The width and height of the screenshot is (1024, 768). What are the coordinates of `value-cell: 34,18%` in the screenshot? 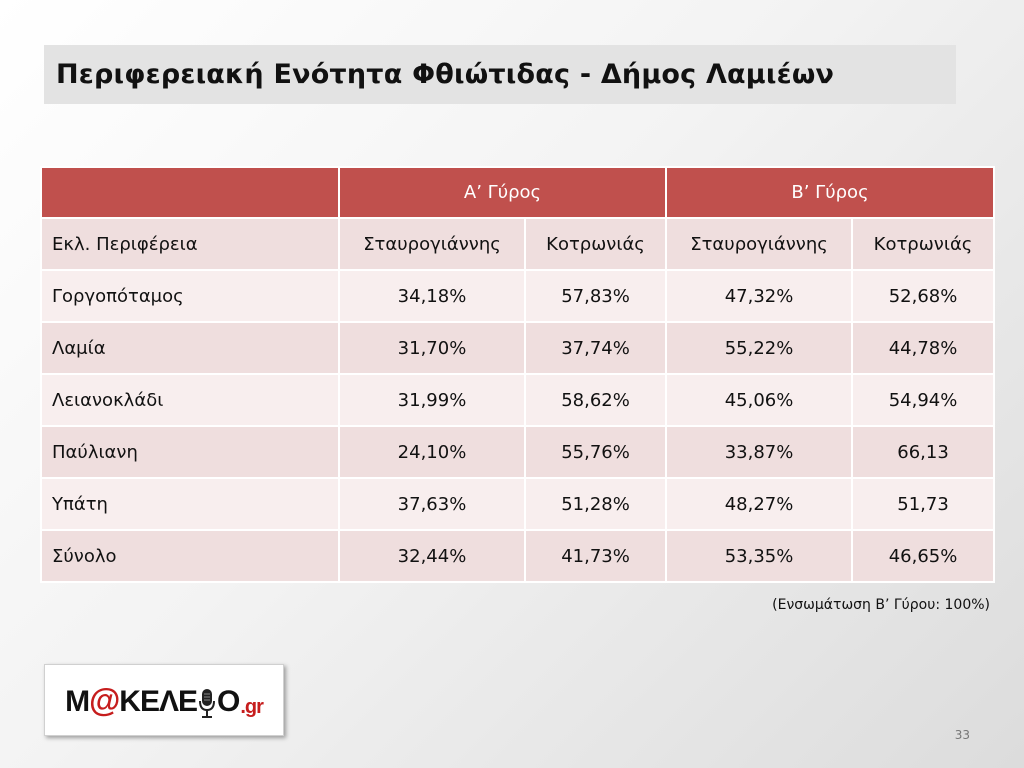 It's located at (432, 296).